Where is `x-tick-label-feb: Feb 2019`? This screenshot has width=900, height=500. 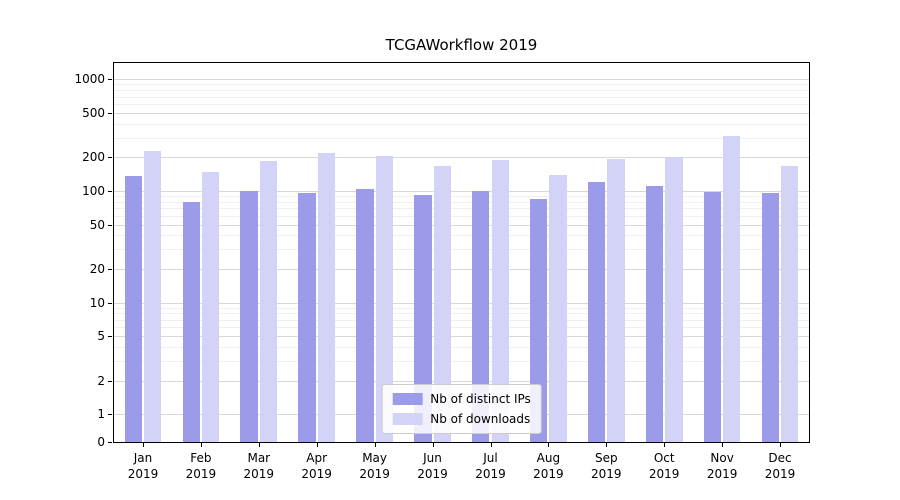
x-tick-label-feb: Feb 2019 is located at coordinates (201, 466).